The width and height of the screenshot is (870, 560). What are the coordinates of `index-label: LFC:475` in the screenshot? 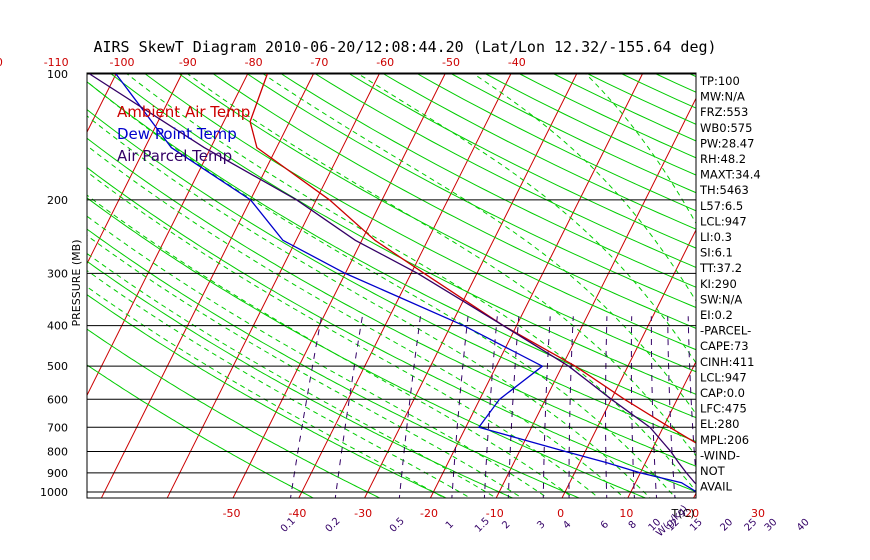 It's located at (723, 409).